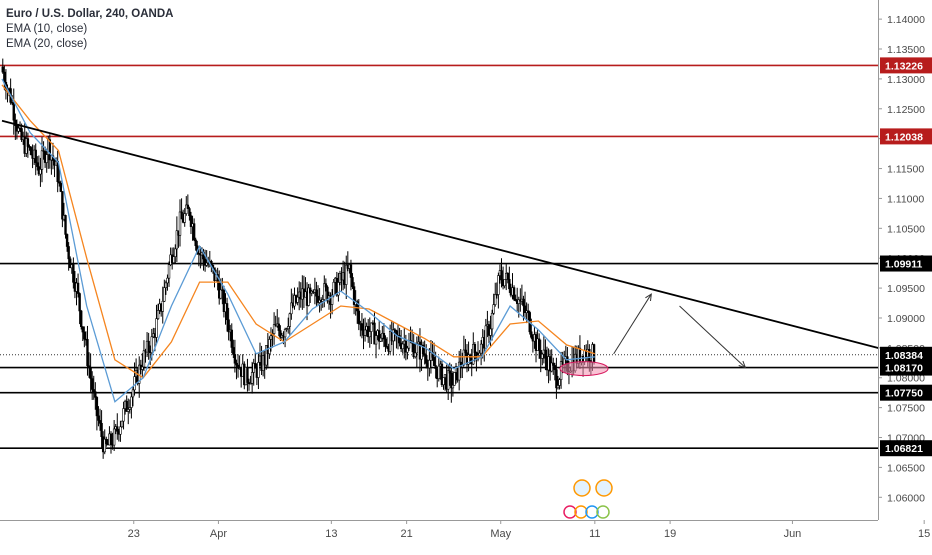  I want to click on price-tick-label-10: 1.09000, so click(906, 319).